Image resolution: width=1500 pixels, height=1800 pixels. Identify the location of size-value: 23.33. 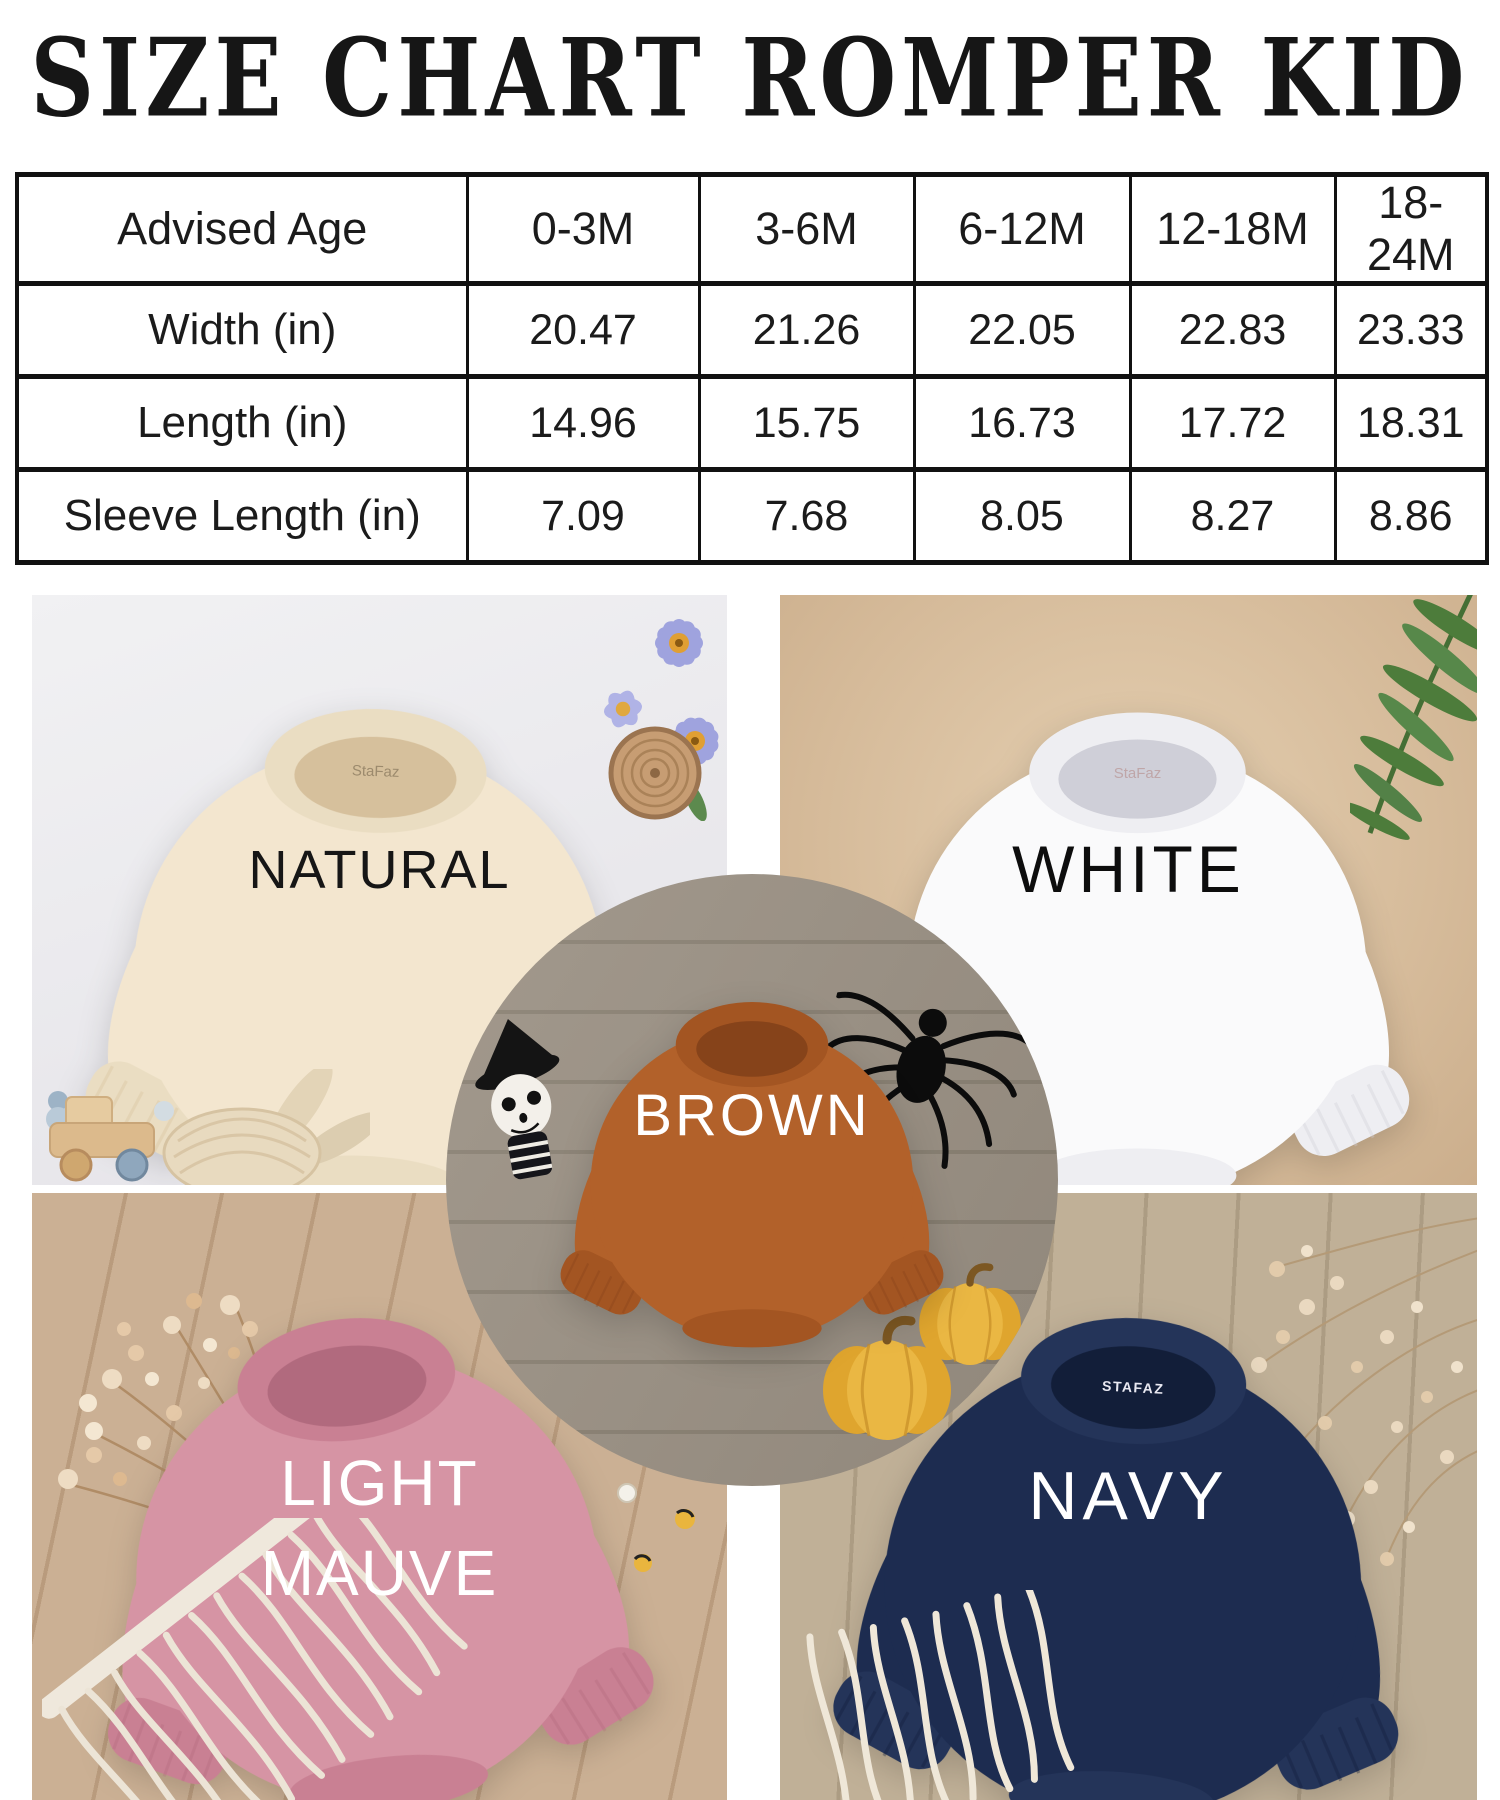
(1411, 330).